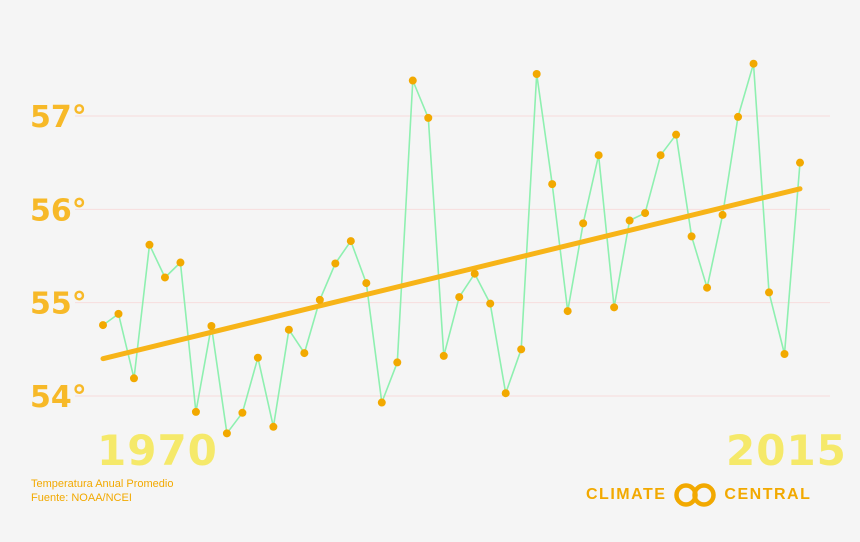  Describe the element at coordinates (58, 117) in the screenshot. I see `y-tick-label: 57°` at that location.